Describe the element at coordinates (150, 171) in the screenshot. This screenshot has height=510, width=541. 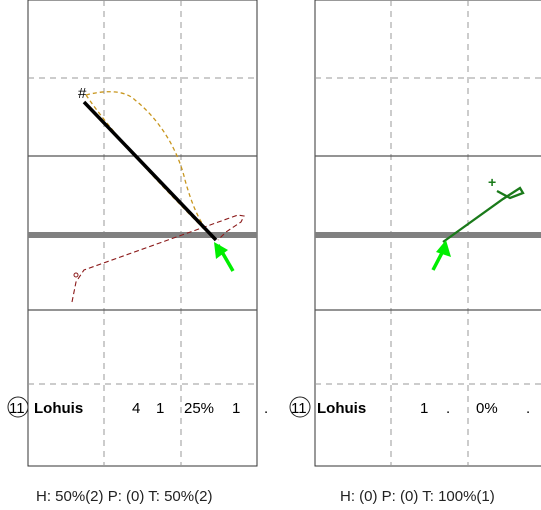
I see `black-trajectory` at that location.